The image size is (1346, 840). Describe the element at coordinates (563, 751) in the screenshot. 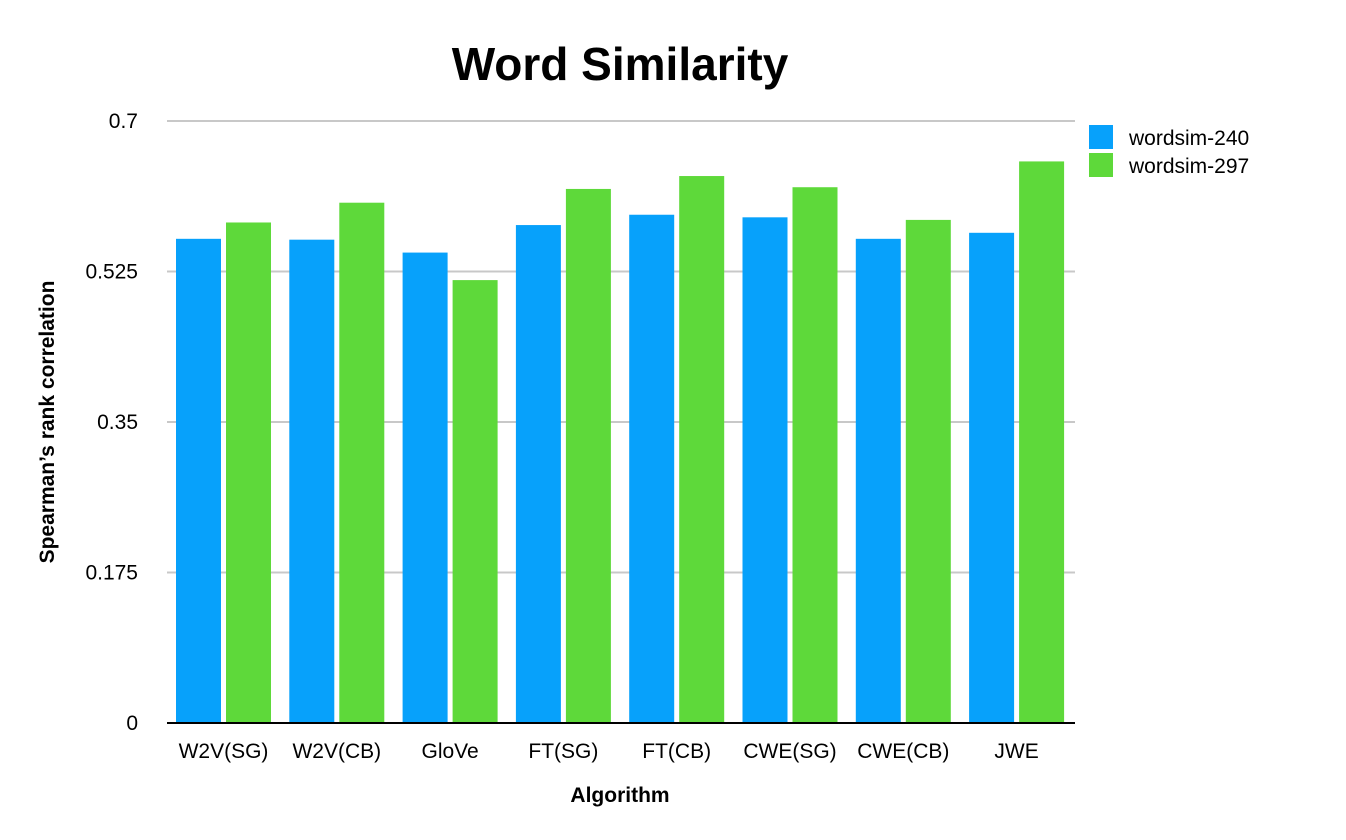

I see `x-tick-label: FT(SG)` at that location.